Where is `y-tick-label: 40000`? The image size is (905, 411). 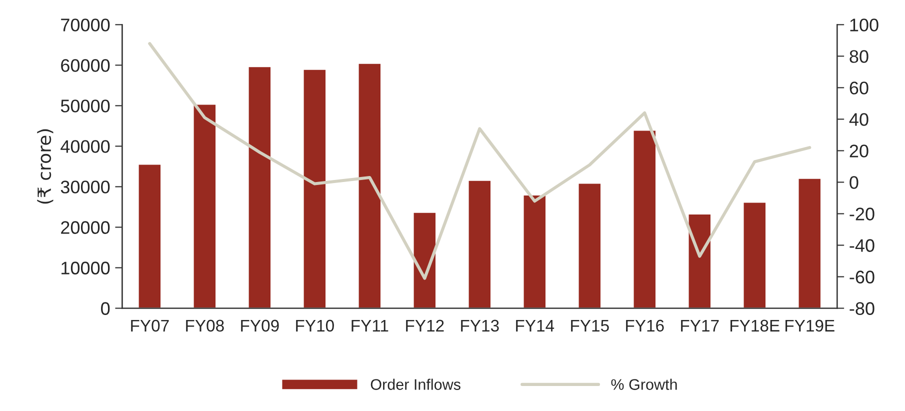 y-tick-label: 40000 is located at coordinates (85, 146).